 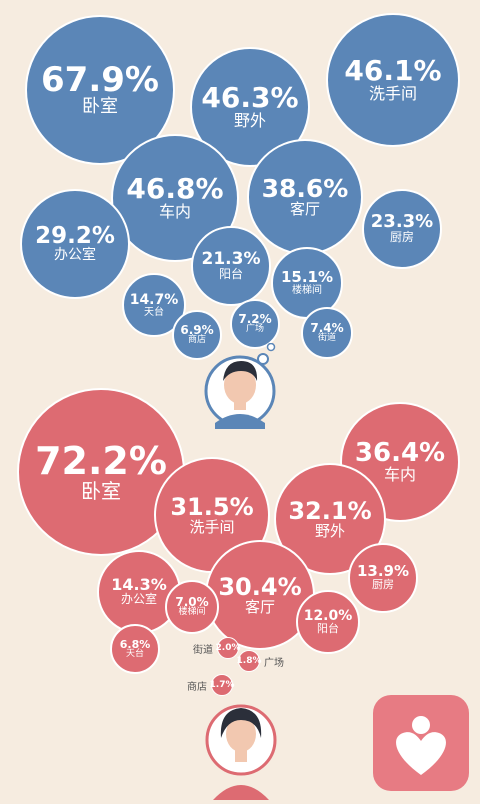 I want to click on bubble-value: 72.2%, so click(x=101, y=461).